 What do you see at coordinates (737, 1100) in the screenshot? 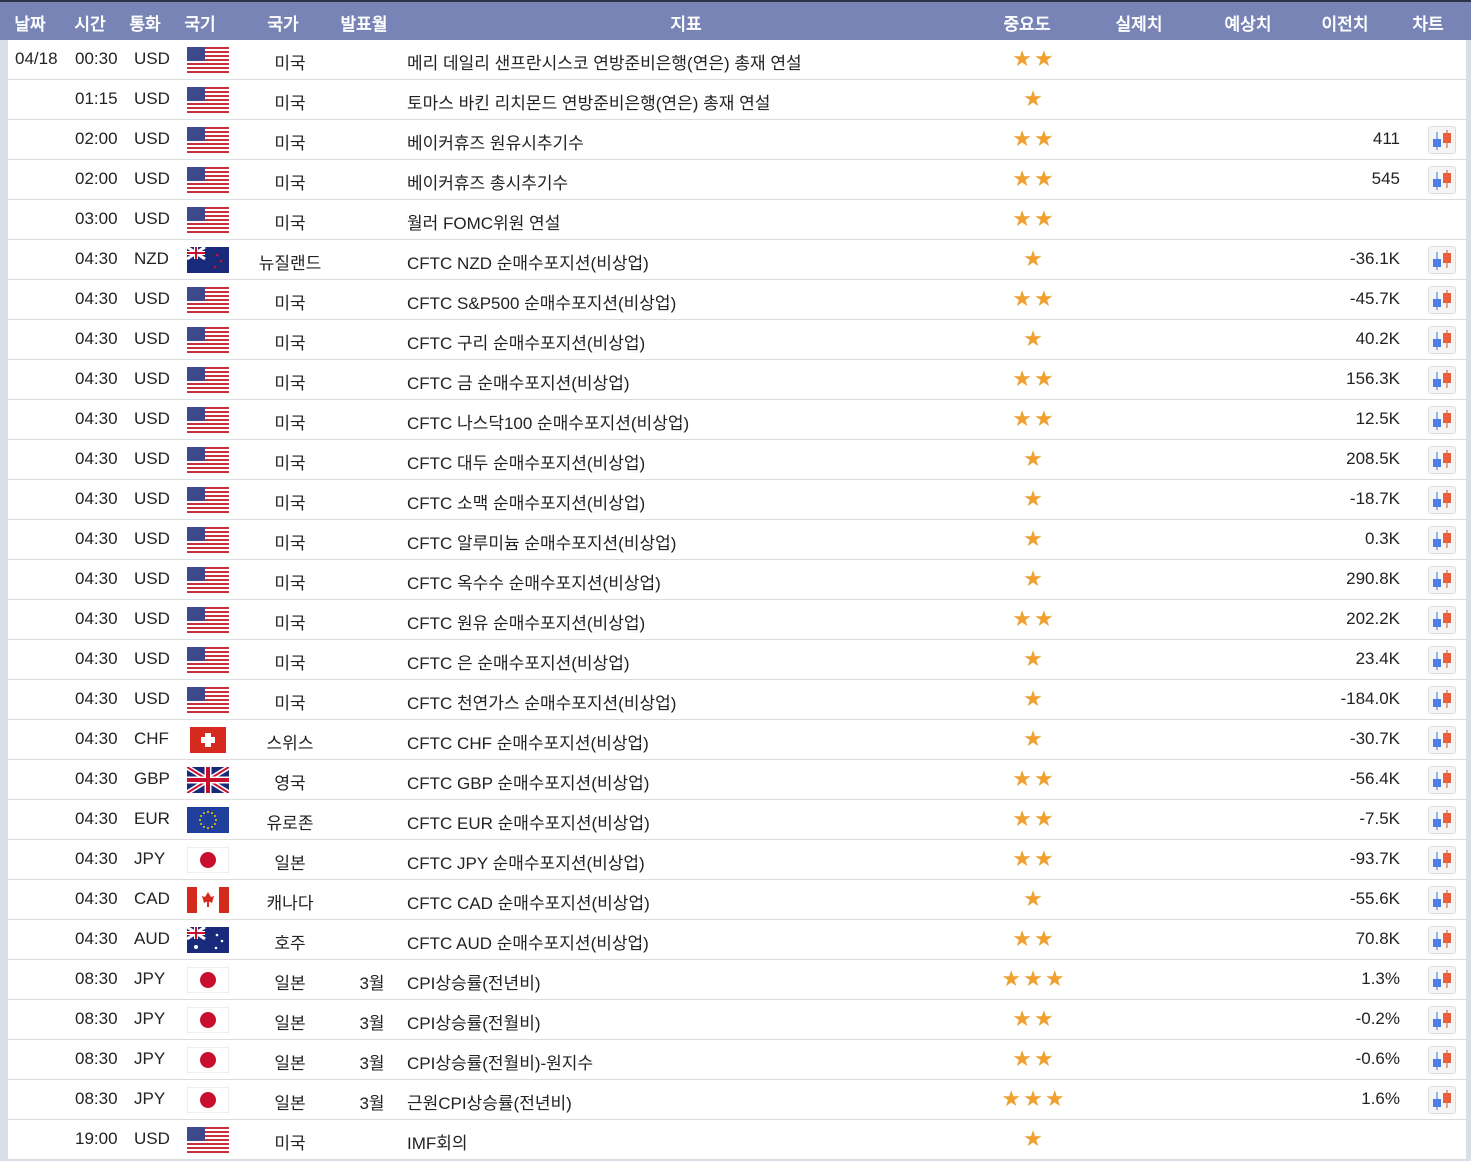
I see `table-row: 08:30 JPY 일본 3월 근원CPI상승률(전년비) ★★★ 1.6%` at bounding box center [737, 1100].